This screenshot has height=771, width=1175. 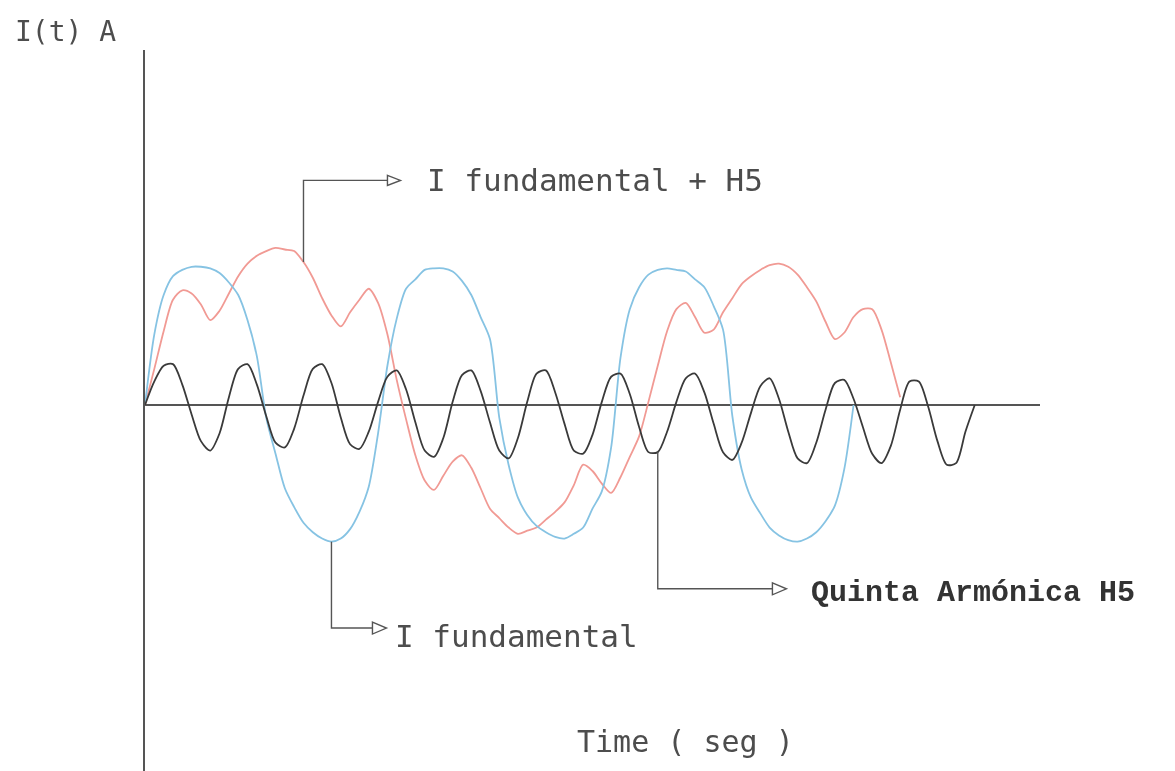 I want to click on text: Time ( seg ), so click(x=685, y=741).